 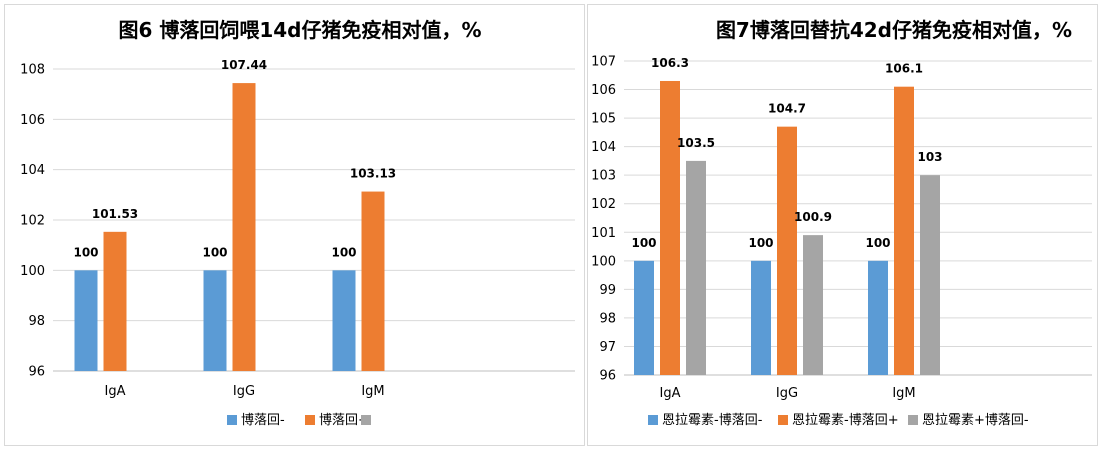 I want to click on y-tick-label: 103, so click(x=603, y=176).